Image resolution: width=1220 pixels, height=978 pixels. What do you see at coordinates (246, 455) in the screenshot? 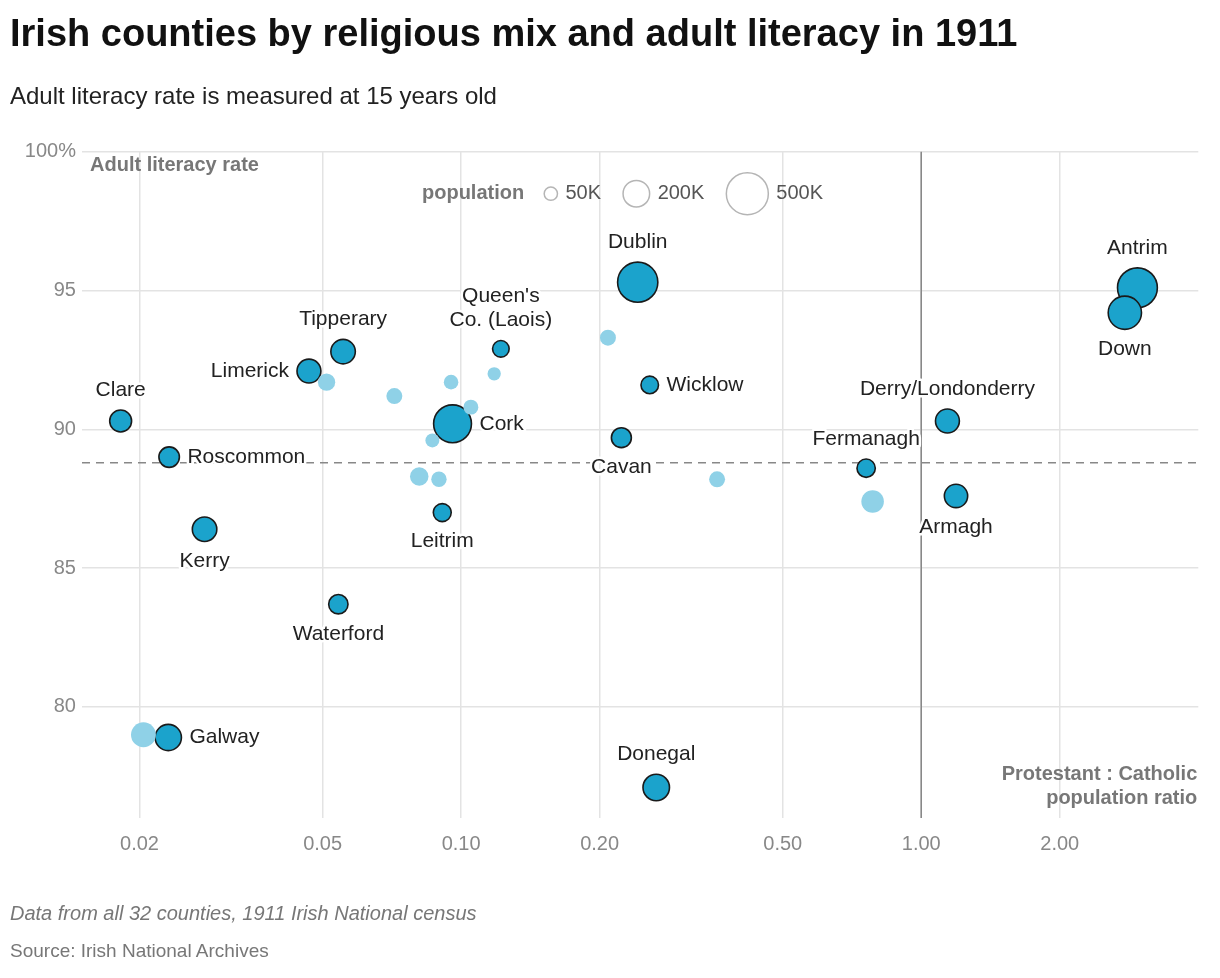
I see `annotation: Roscommon` at bounding box center [246, 455].